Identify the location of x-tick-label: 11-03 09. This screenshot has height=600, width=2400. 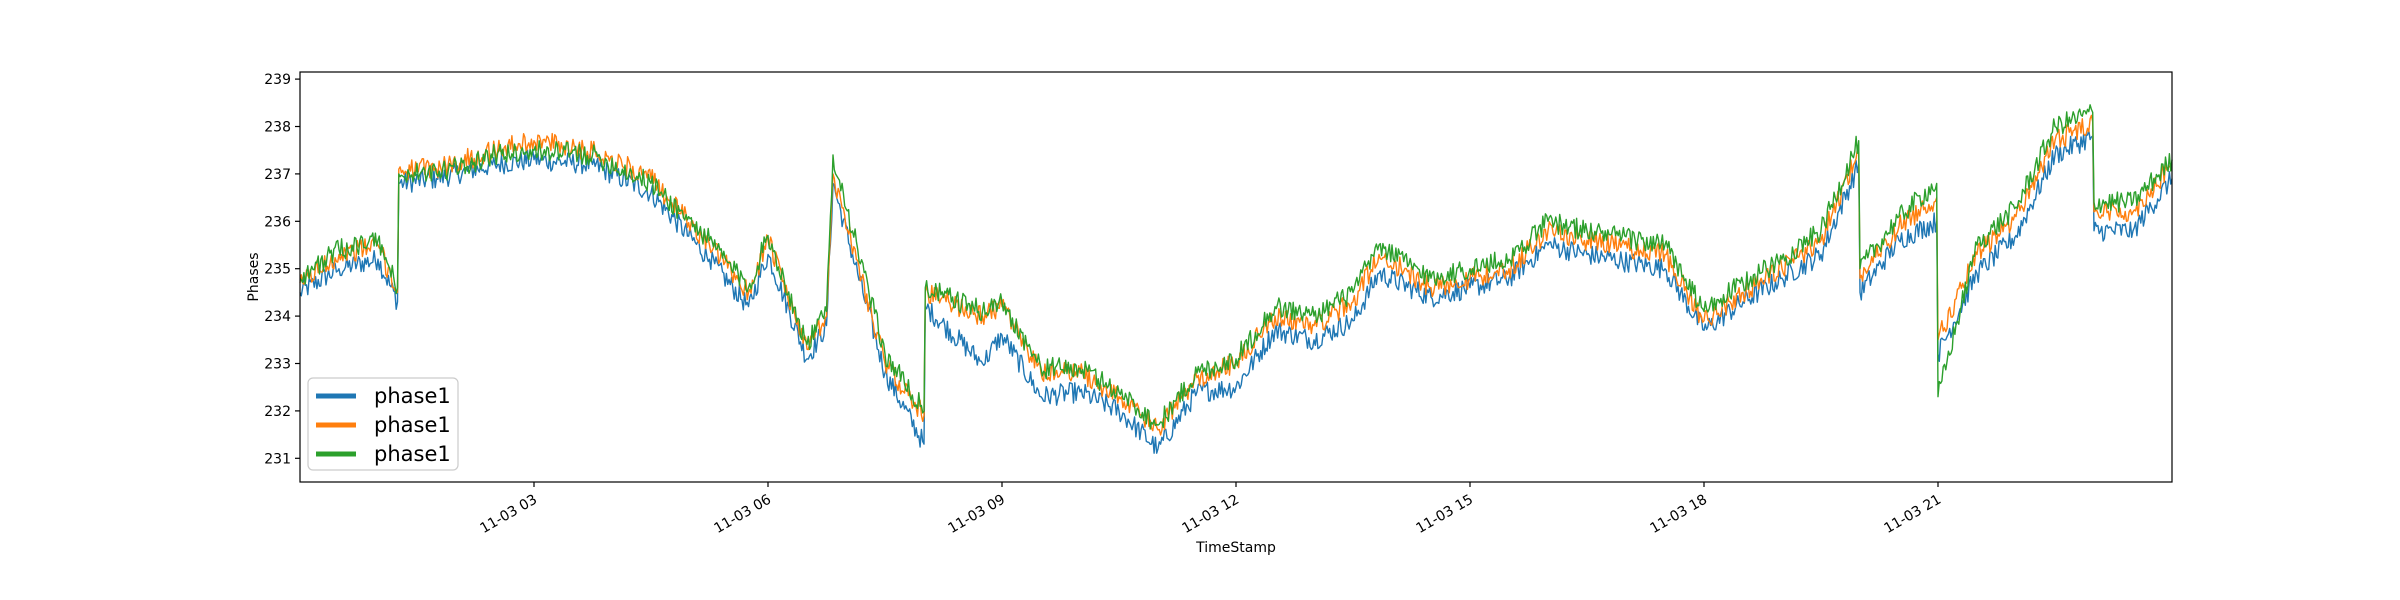
(976, 514).